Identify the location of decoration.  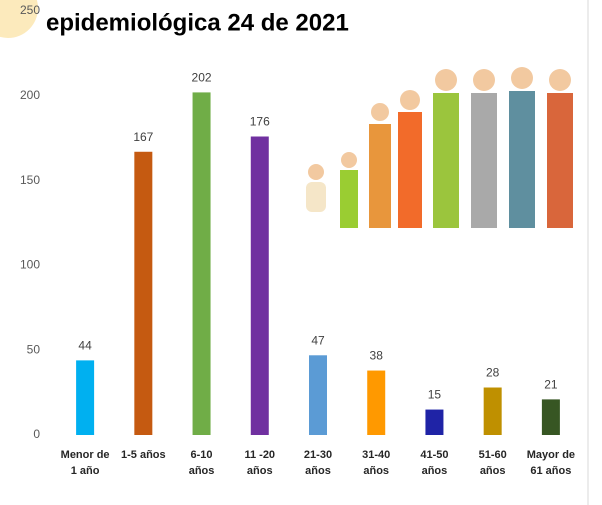
(19, 19).